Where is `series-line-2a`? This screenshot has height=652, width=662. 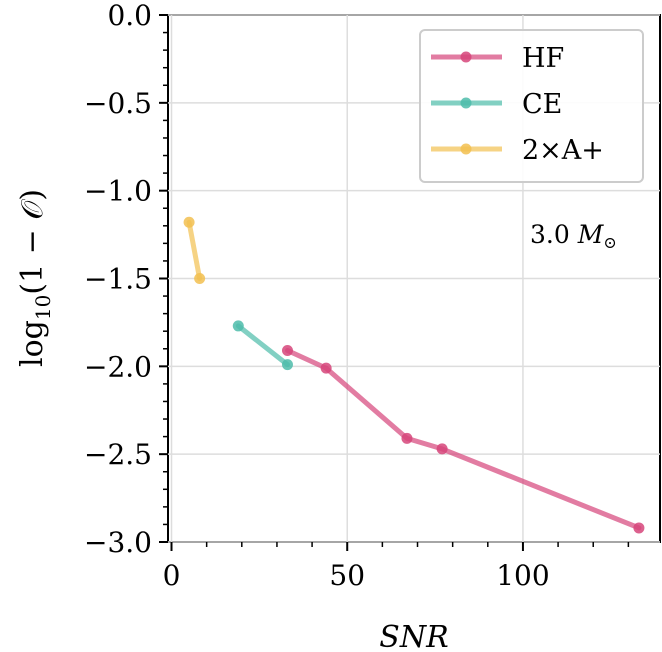
series-line-2a is located at coordinates (194, 250).